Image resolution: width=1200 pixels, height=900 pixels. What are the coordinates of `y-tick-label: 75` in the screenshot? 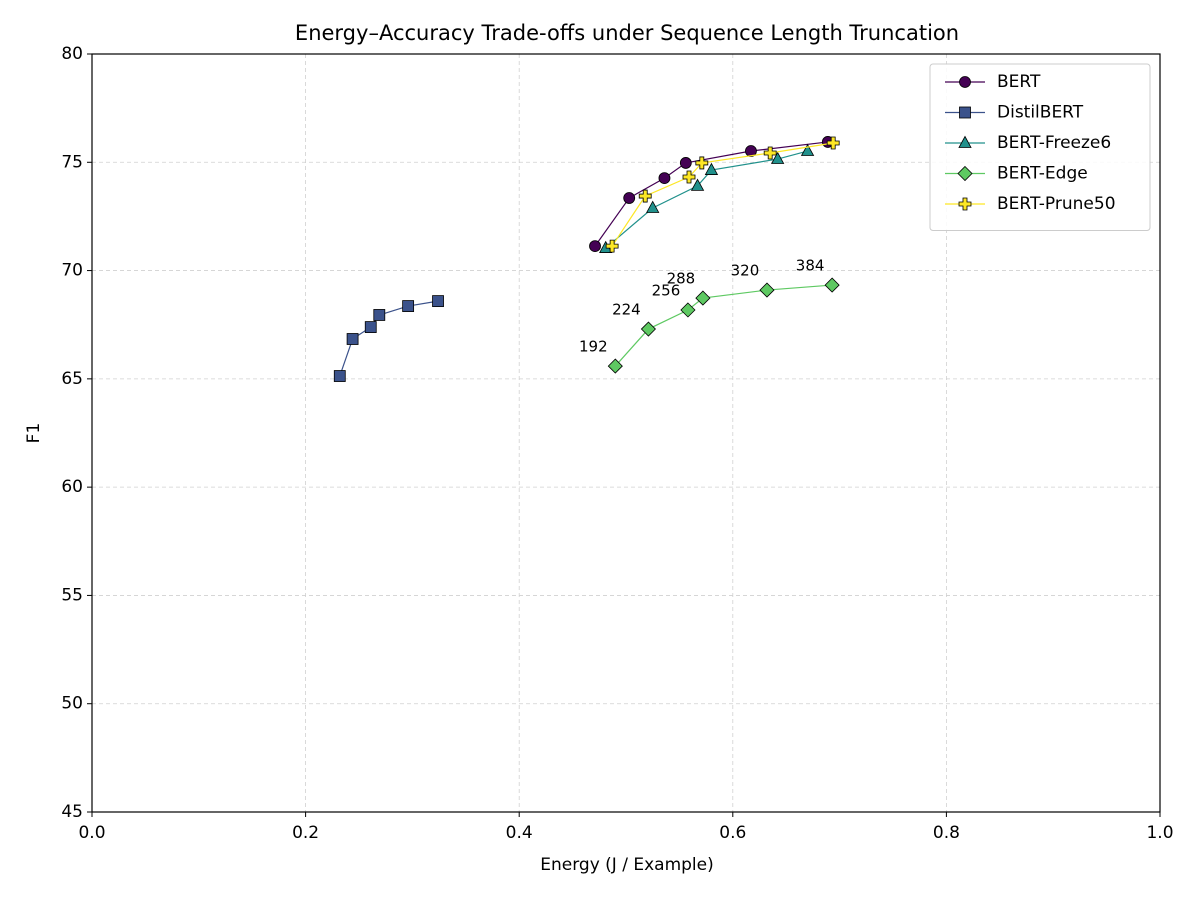 It's located at (72, 162).